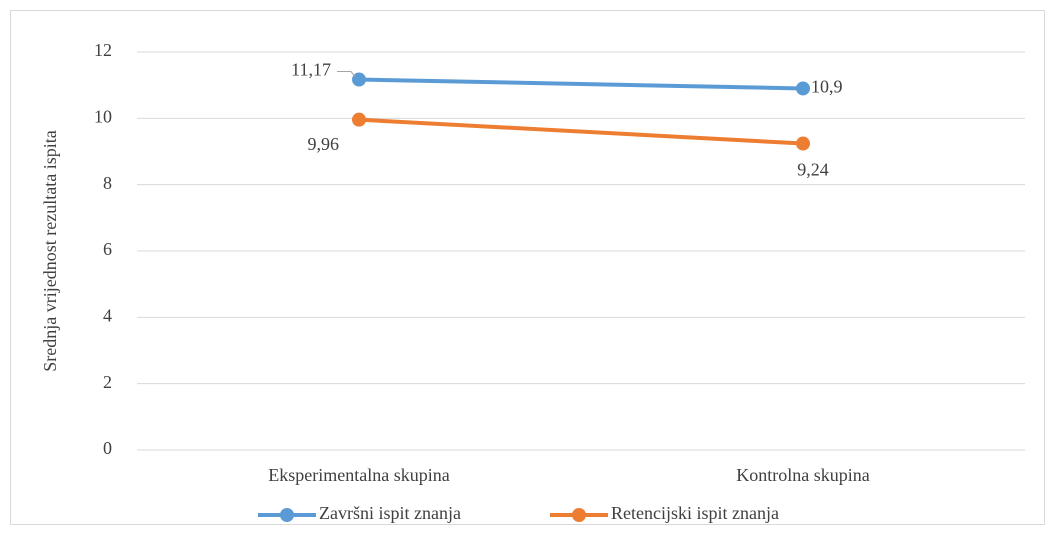 The height and width of the screenshot is (535, 1055). I want to click on y-tick-label: 2, so click(107, 382).